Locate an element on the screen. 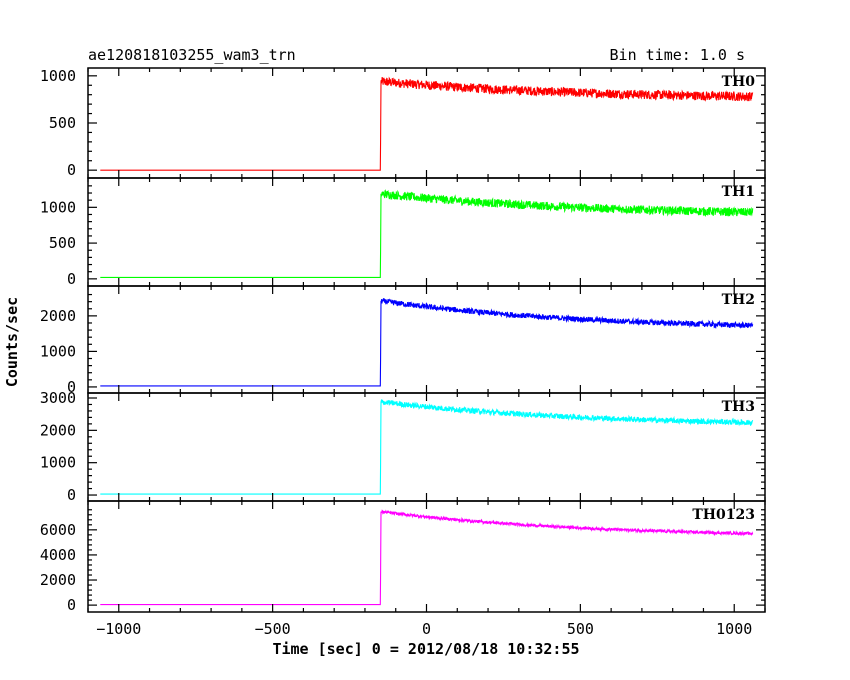 The width and height of the screenshot is (850, 680). series-label-th0: TH0 is located at coordinates (739, 82).